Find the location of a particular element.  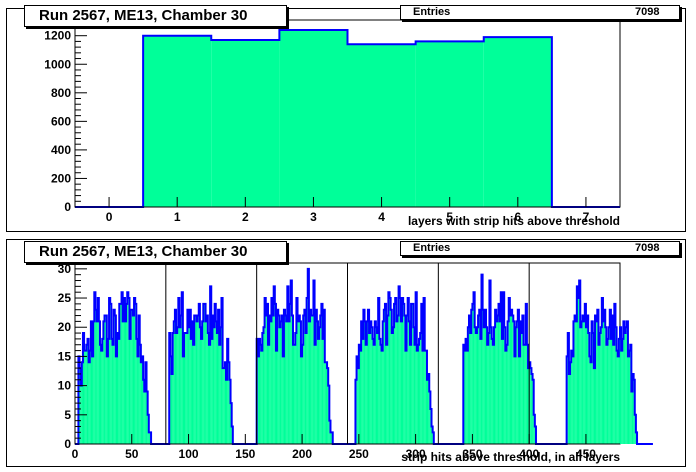

x-tick-label: 300 is located at coordinates (416, 454).